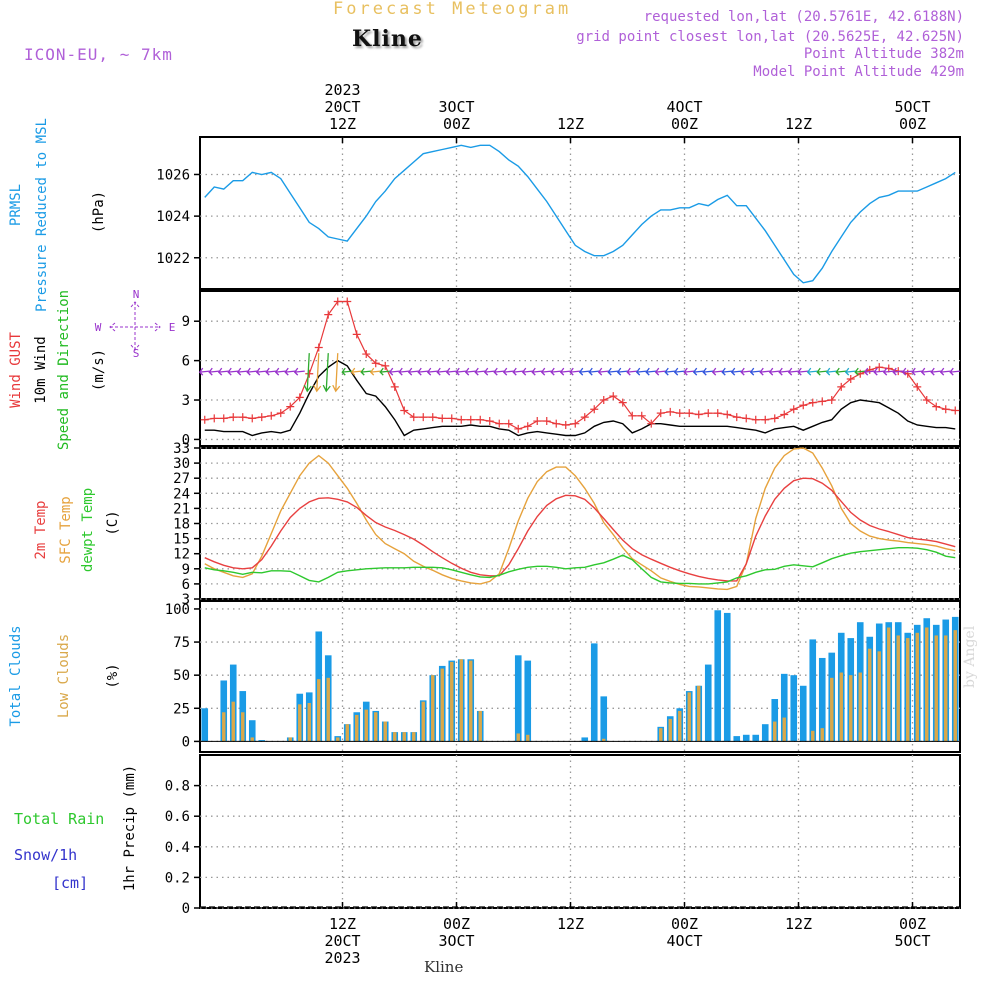 The height and width of the screenshot is (1000, 1000). I want to click on compass-south: S, so click(136, 353).